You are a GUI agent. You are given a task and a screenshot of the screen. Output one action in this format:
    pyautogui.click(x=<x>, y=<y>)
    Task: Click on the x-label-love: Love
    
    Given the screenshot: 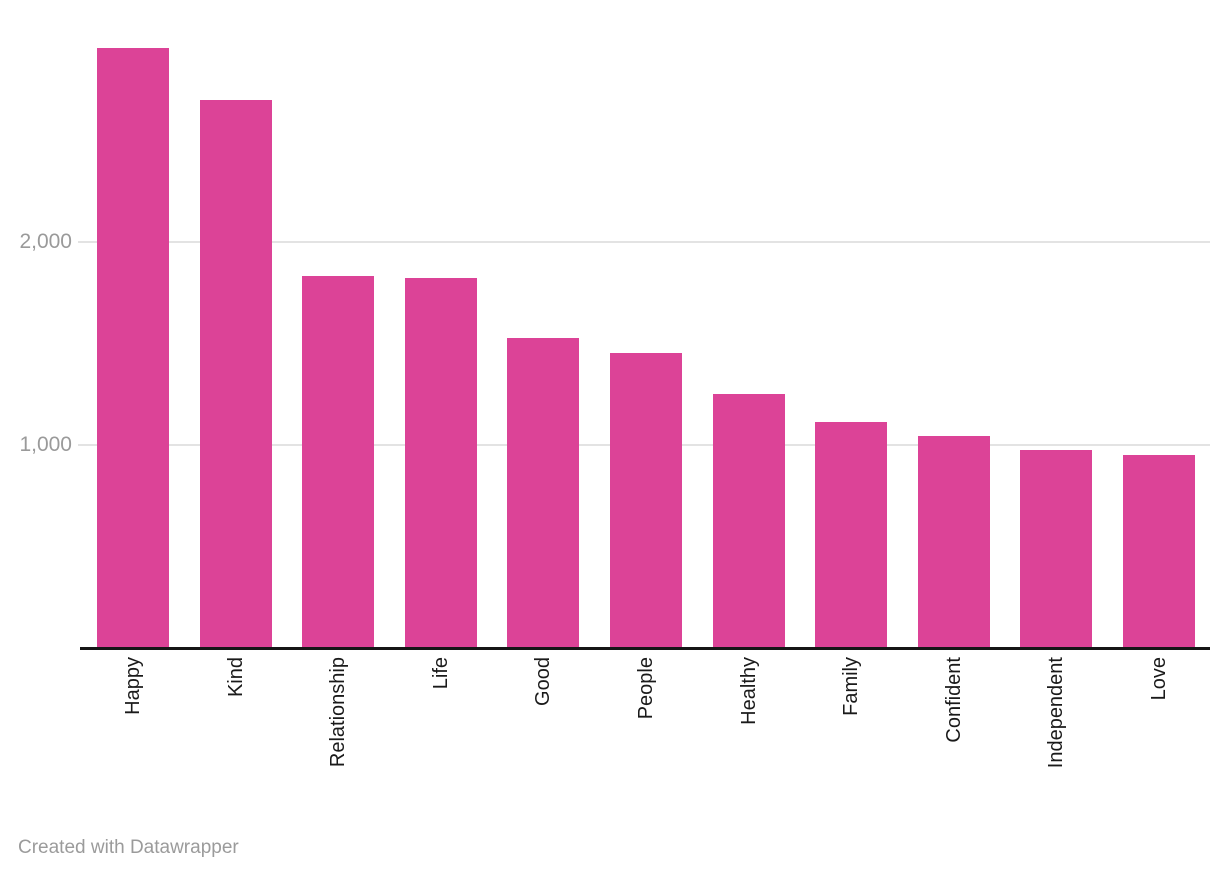 What is the action you would take?
    pyautogui.click(x=1159, y=679)
    